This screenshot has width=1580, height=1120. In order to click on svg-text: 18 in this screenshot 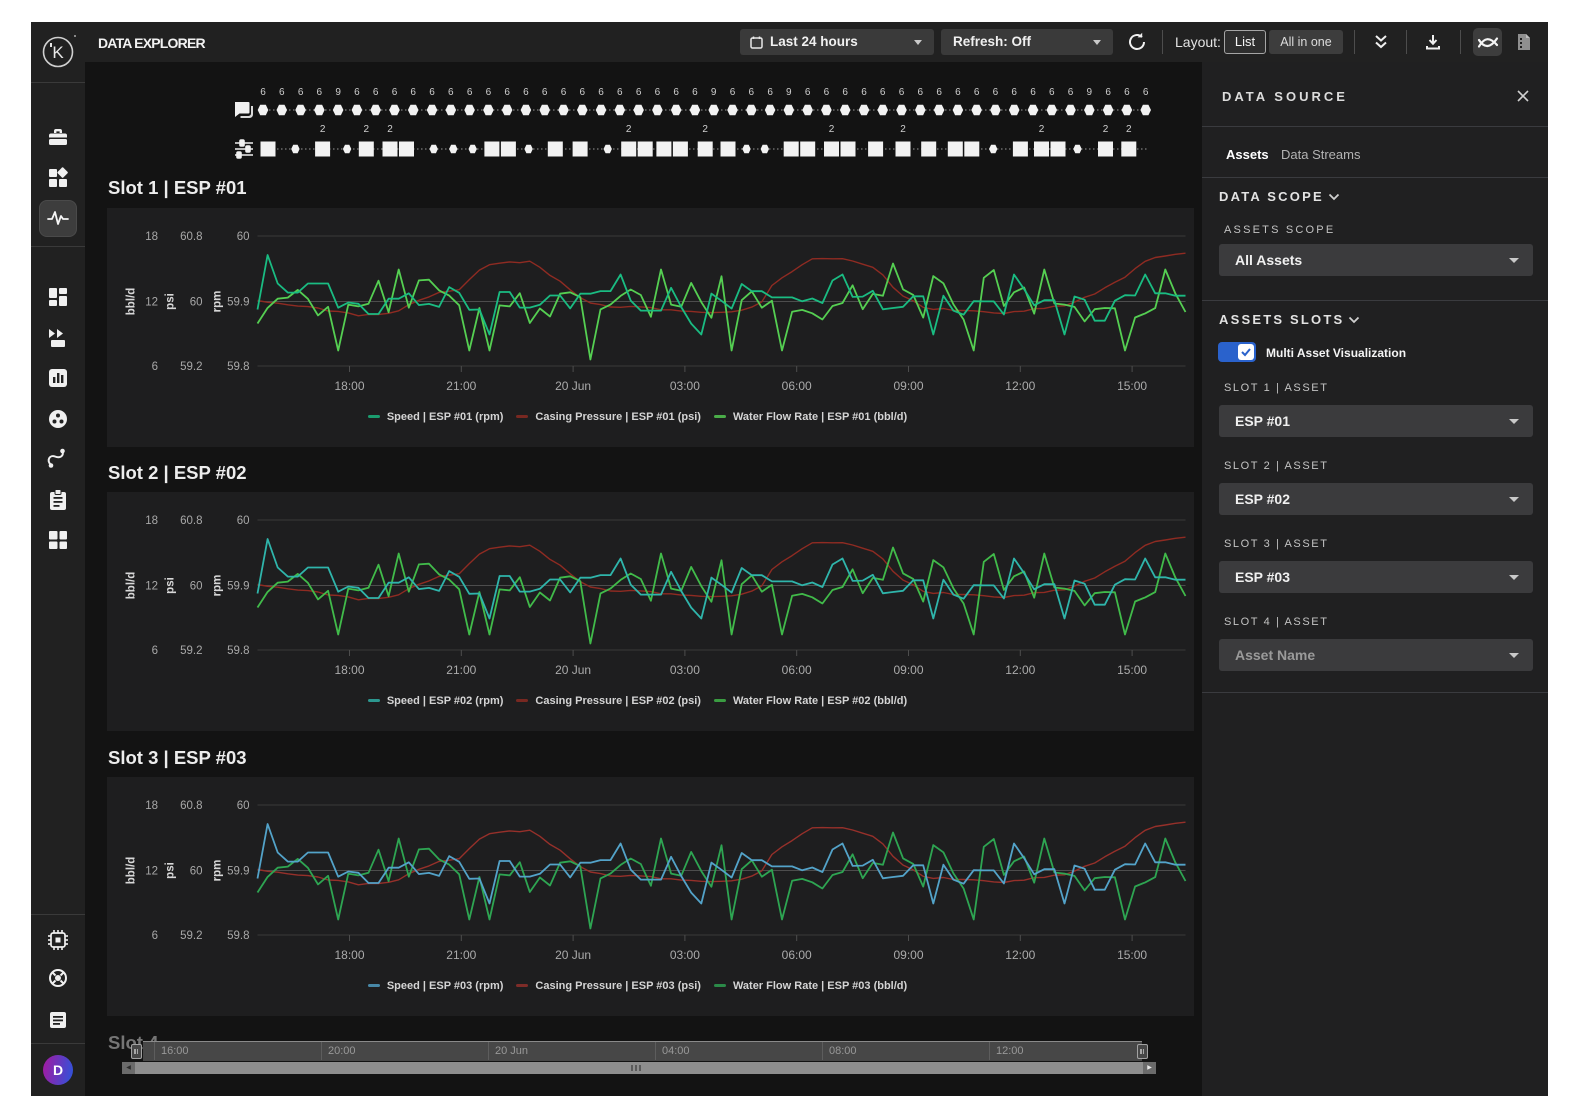, I will do `click(151, 521)`.